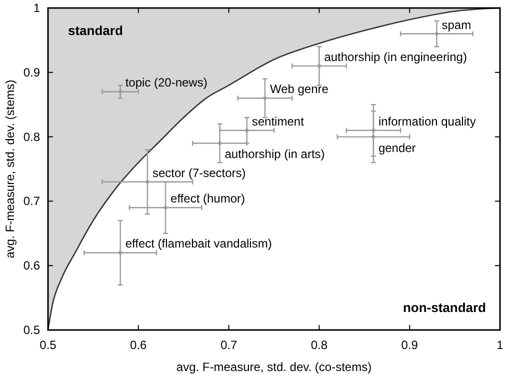 Image resolution: width=507 pixels, height=375 pixels. I want to click on y-tick-label: 0.5, so click(31, 330).